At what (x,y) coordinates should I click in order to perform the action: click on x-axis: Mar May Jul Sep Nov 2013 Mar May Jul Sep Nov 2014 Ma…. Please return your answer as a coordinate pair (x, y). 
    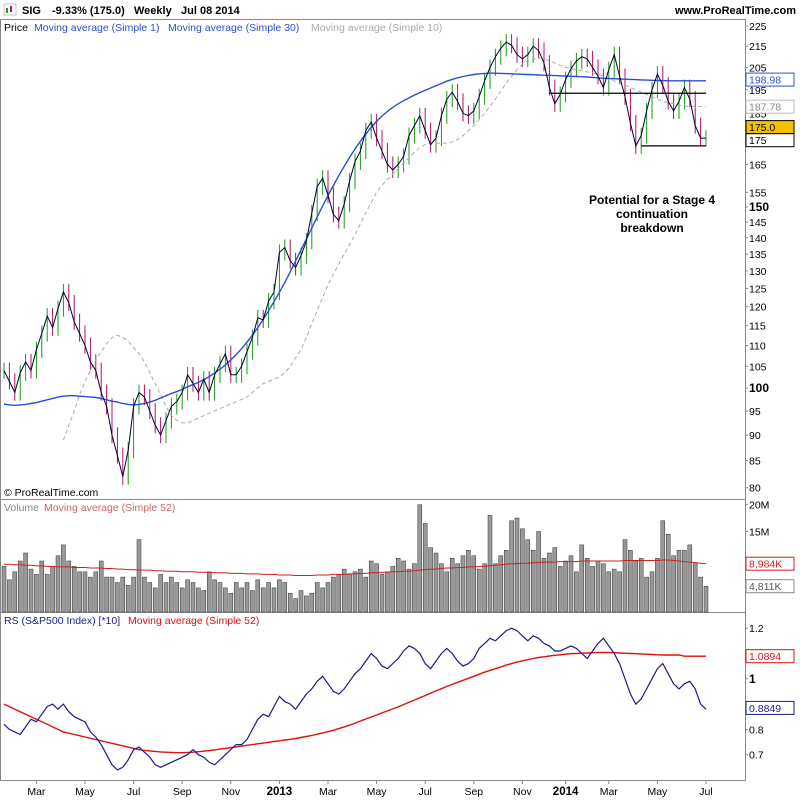
    Looking at the image, I should click on (370, 789).